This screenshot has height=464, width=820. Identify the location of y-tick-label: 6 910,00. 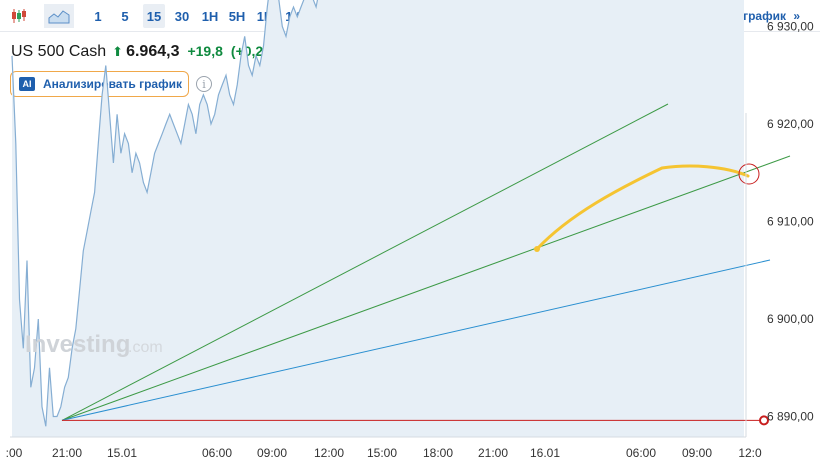
(790, 222).